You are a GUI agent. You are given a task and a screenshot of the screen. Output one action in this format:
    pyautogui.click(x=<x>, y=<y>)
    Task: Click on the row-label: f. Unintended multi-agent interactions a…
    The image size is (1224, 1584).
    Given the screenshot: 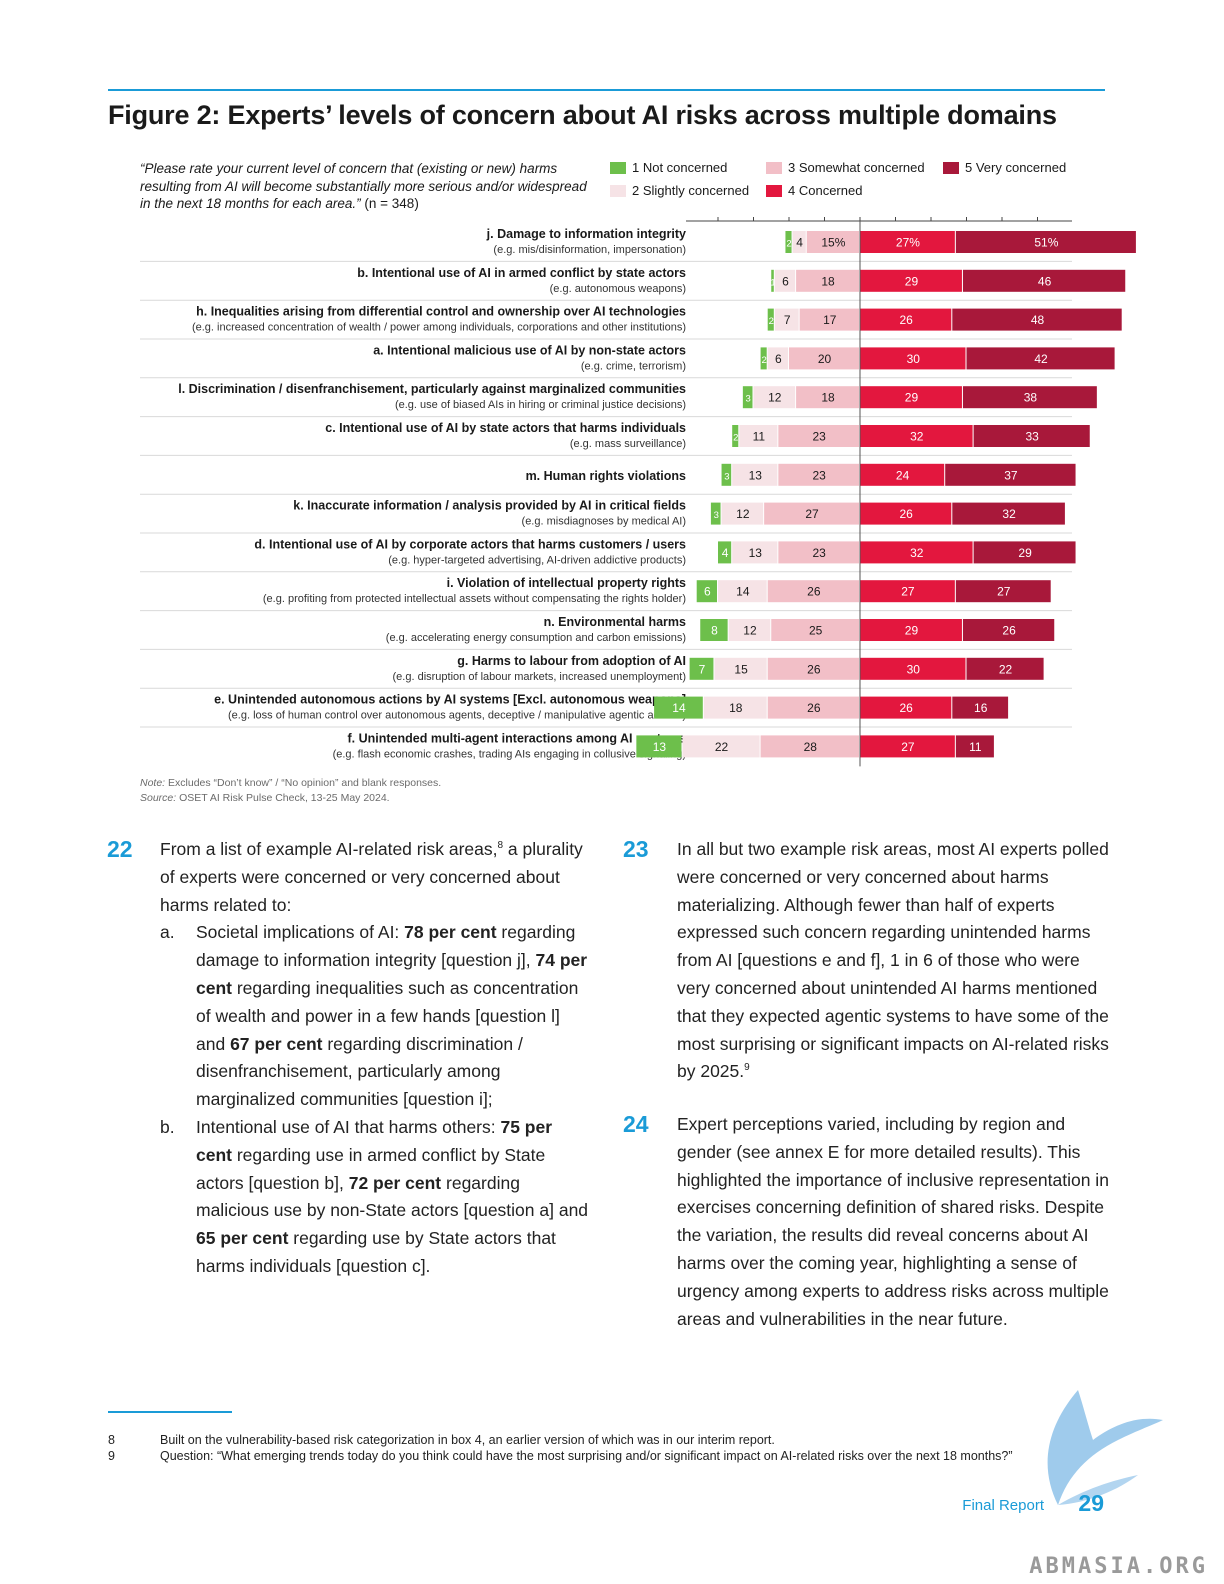 What is the action you would take?
    pyautogui.click(x=517, y=738)
    